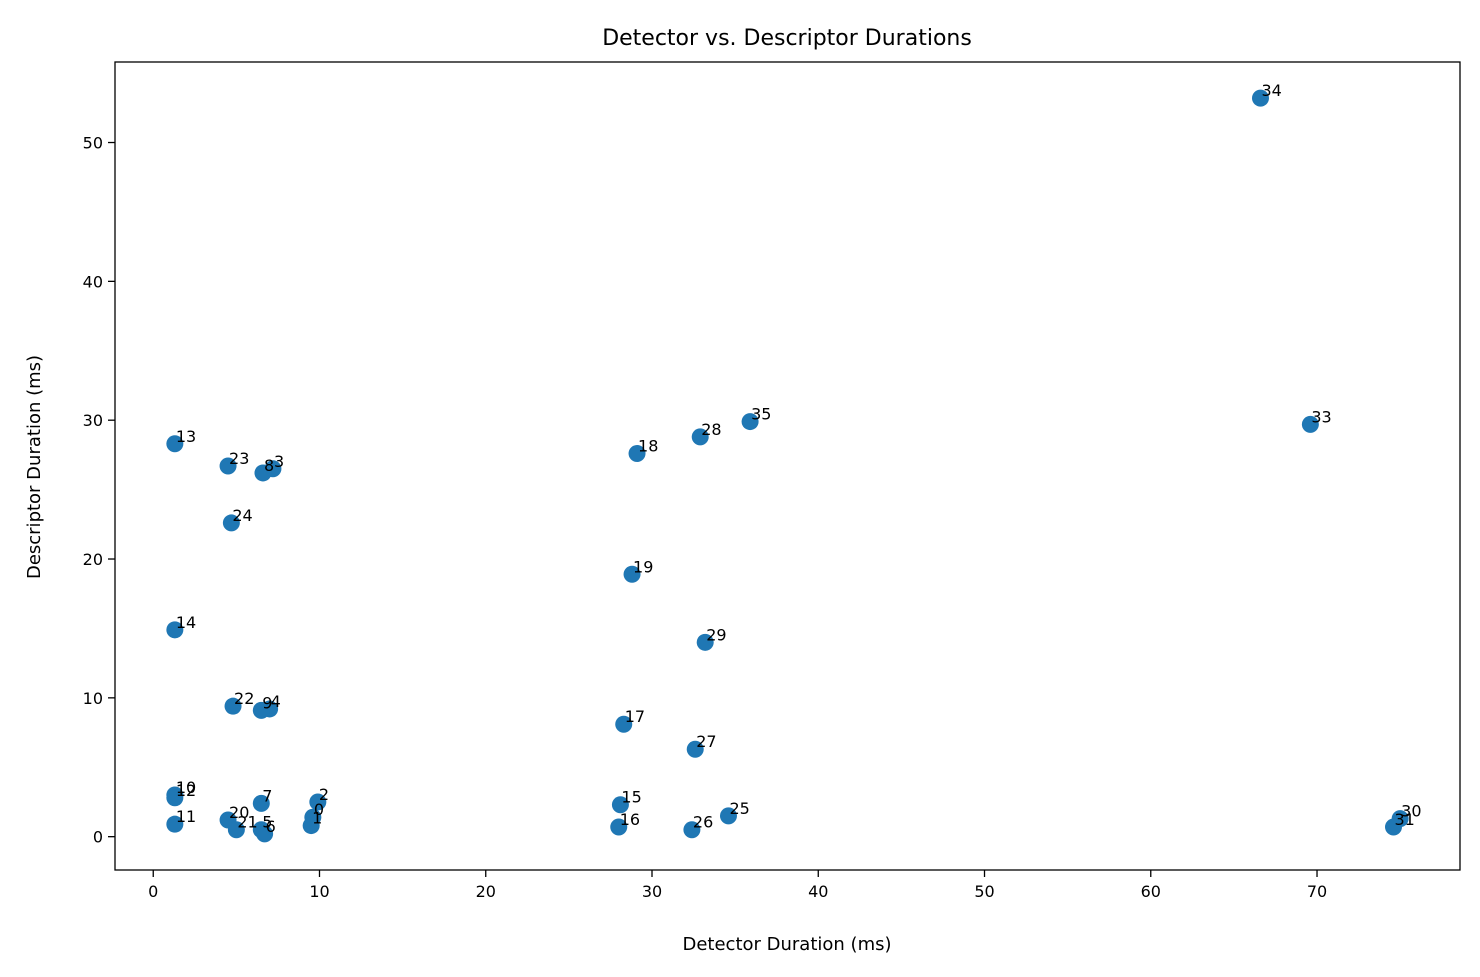 The width and height of the screenshot is (1480, 977). Describe the element at coordinates (239, 812) in the screenshot. I see `point-label: 20` at that location.